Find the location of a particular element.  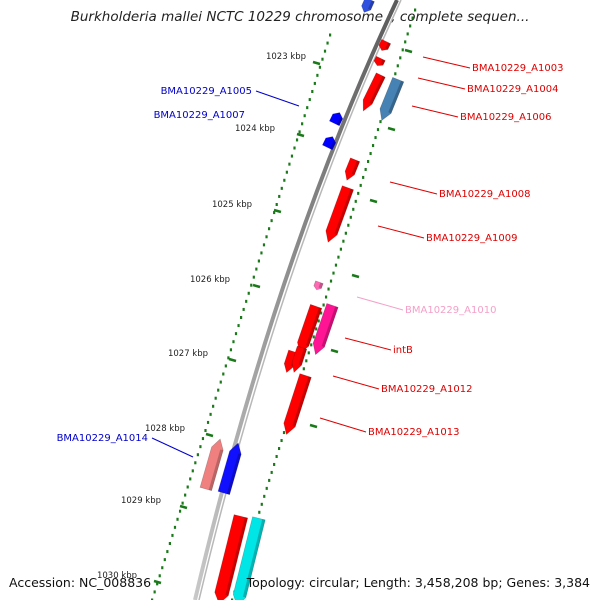

tick-label: 1024 kbp is located at coordinates (255, 129).